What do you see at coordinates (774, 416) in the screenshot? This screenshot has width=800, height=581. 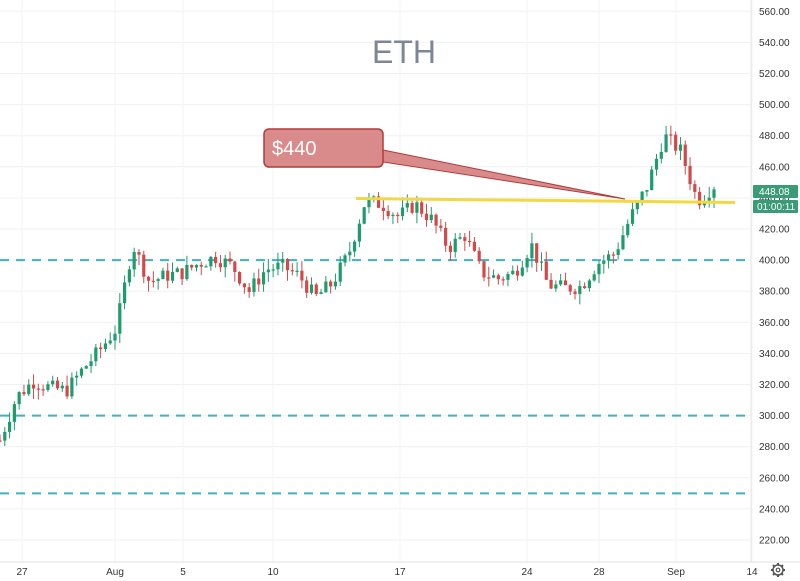 I see `y-tick-label: 300.00` at bounding box center [774, 416].